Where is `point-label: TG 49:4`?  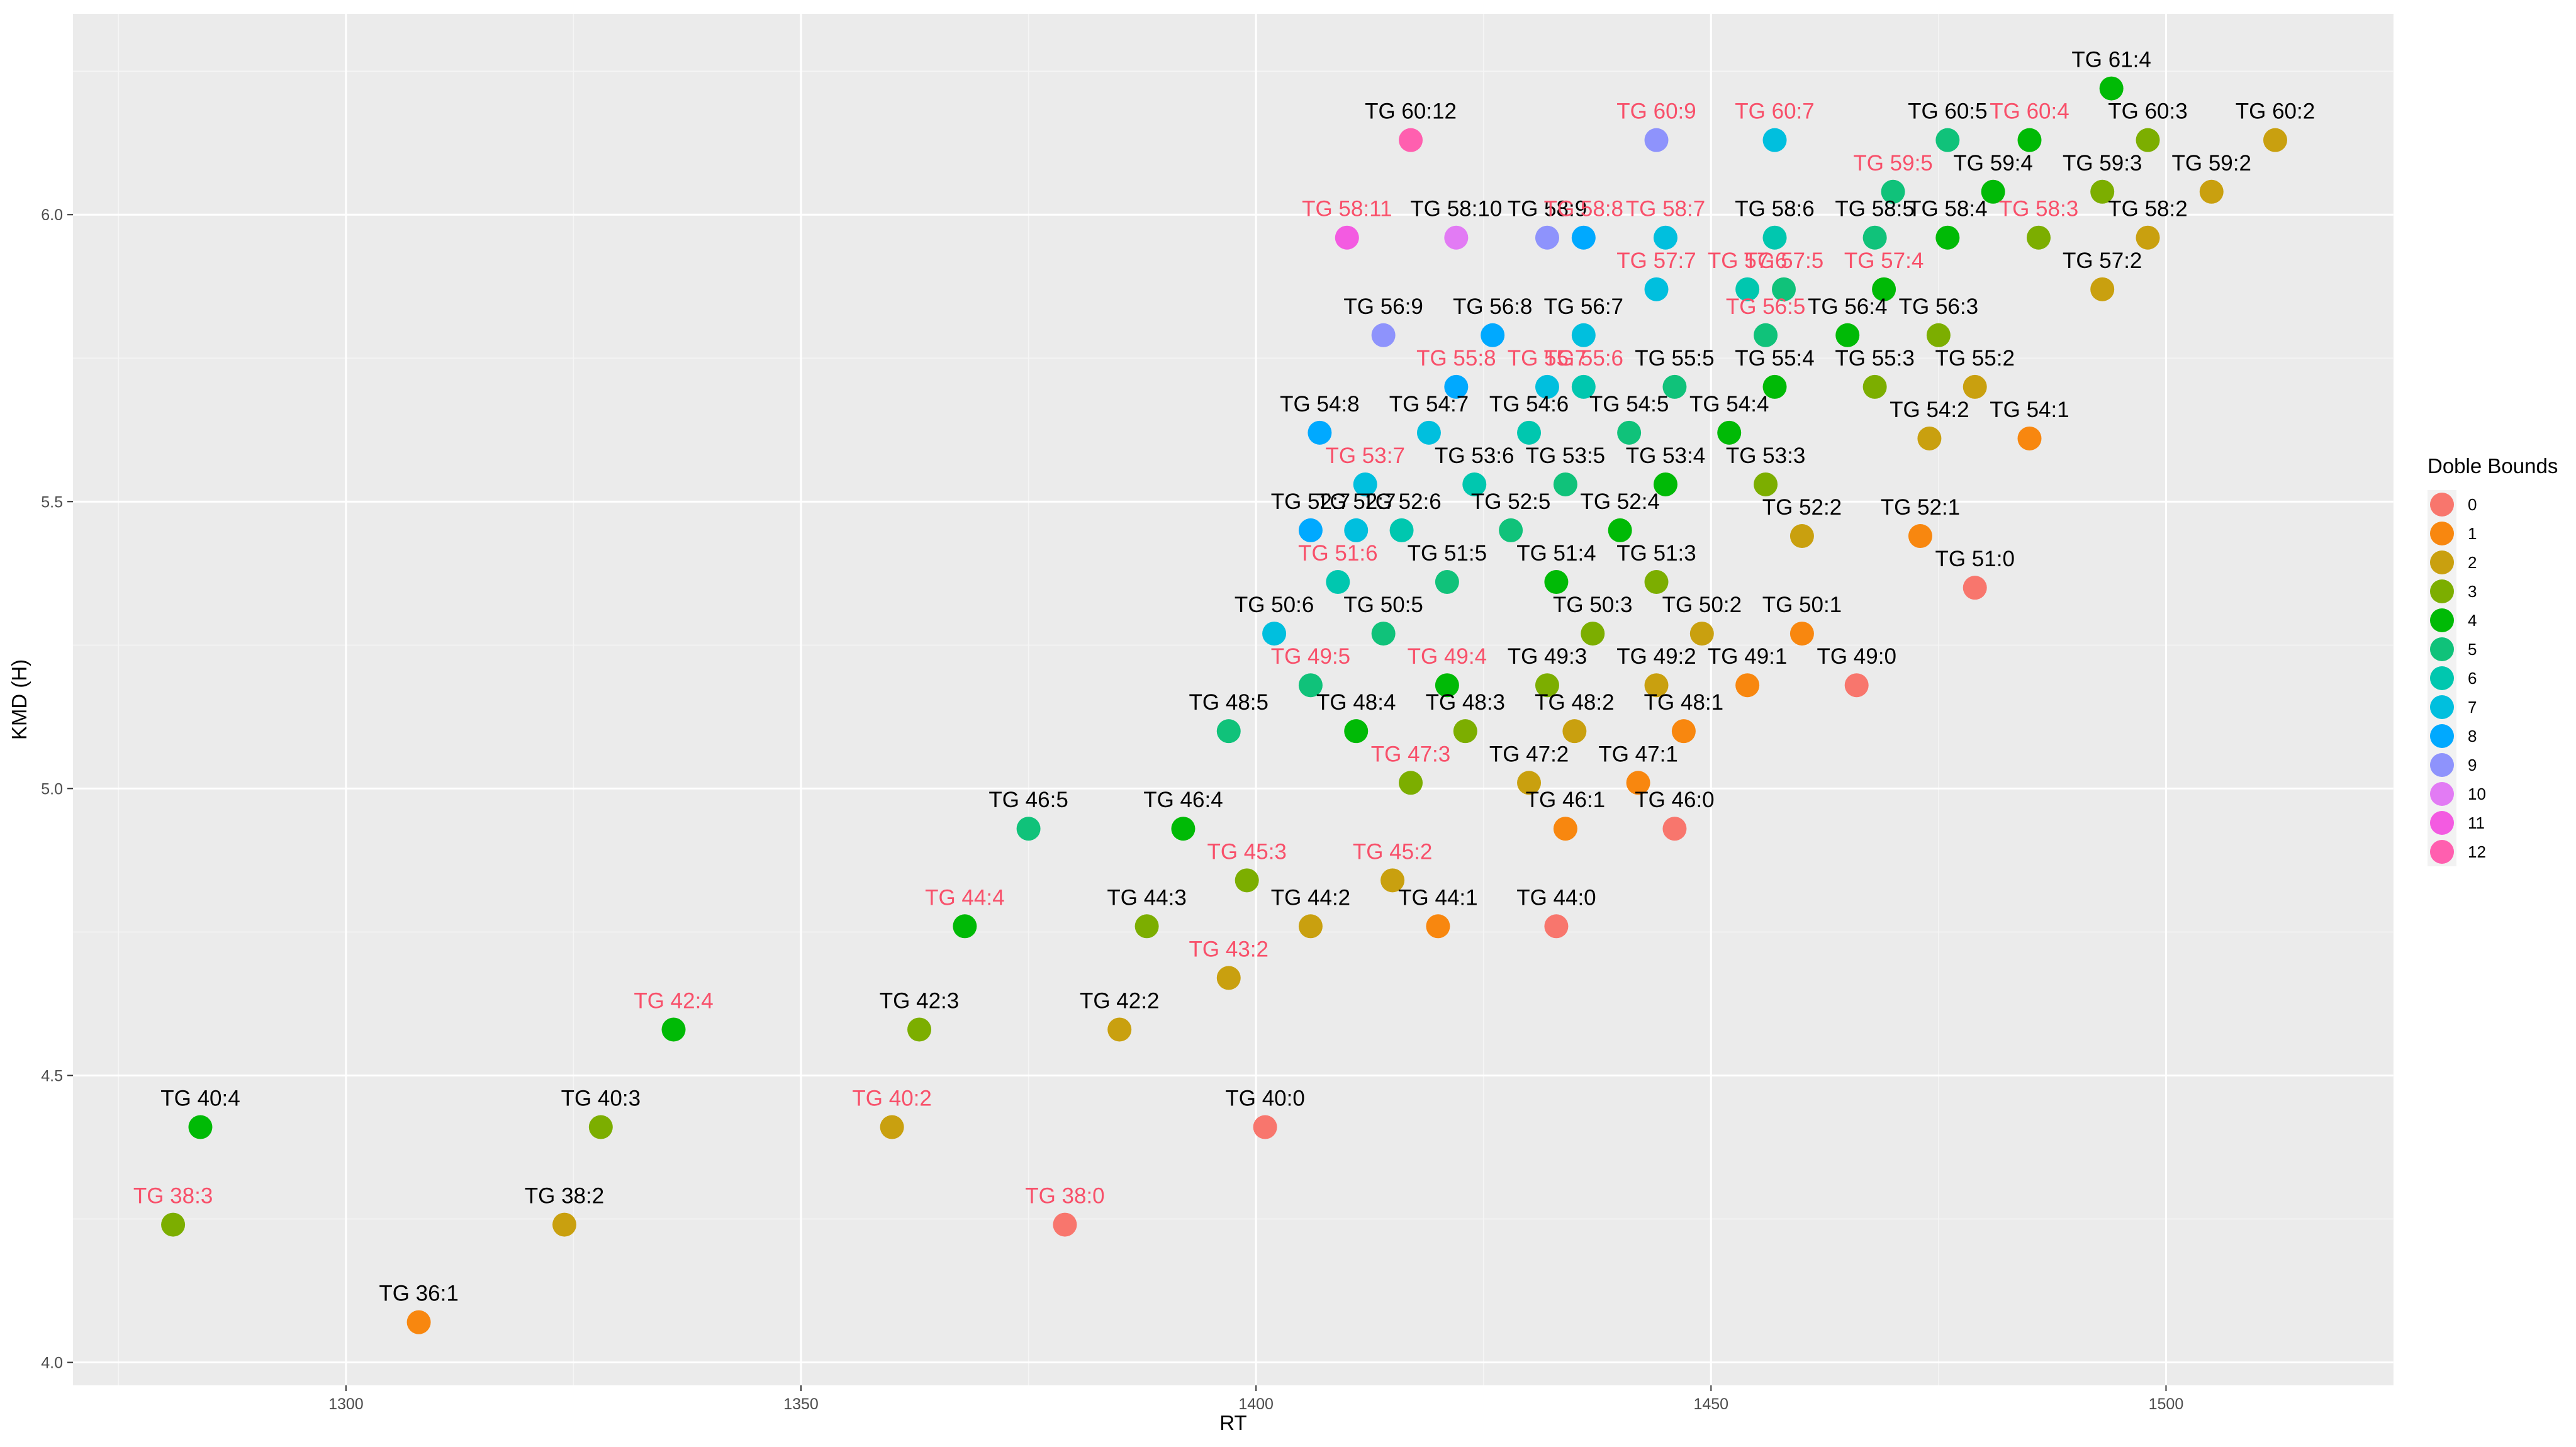
point-label: TG 49:4 is located at coordinates (1447, 656).